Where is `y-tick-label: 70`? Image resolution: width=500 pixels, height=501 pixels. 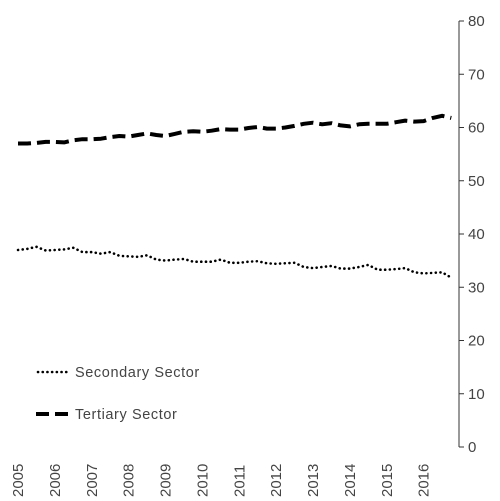 y-tick-label: 70 is located at coordinates (476, 74).